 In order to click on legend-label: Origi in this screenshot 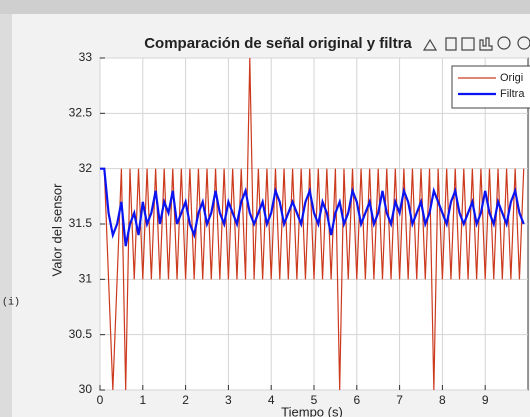, I will do `click(511, 78)`.